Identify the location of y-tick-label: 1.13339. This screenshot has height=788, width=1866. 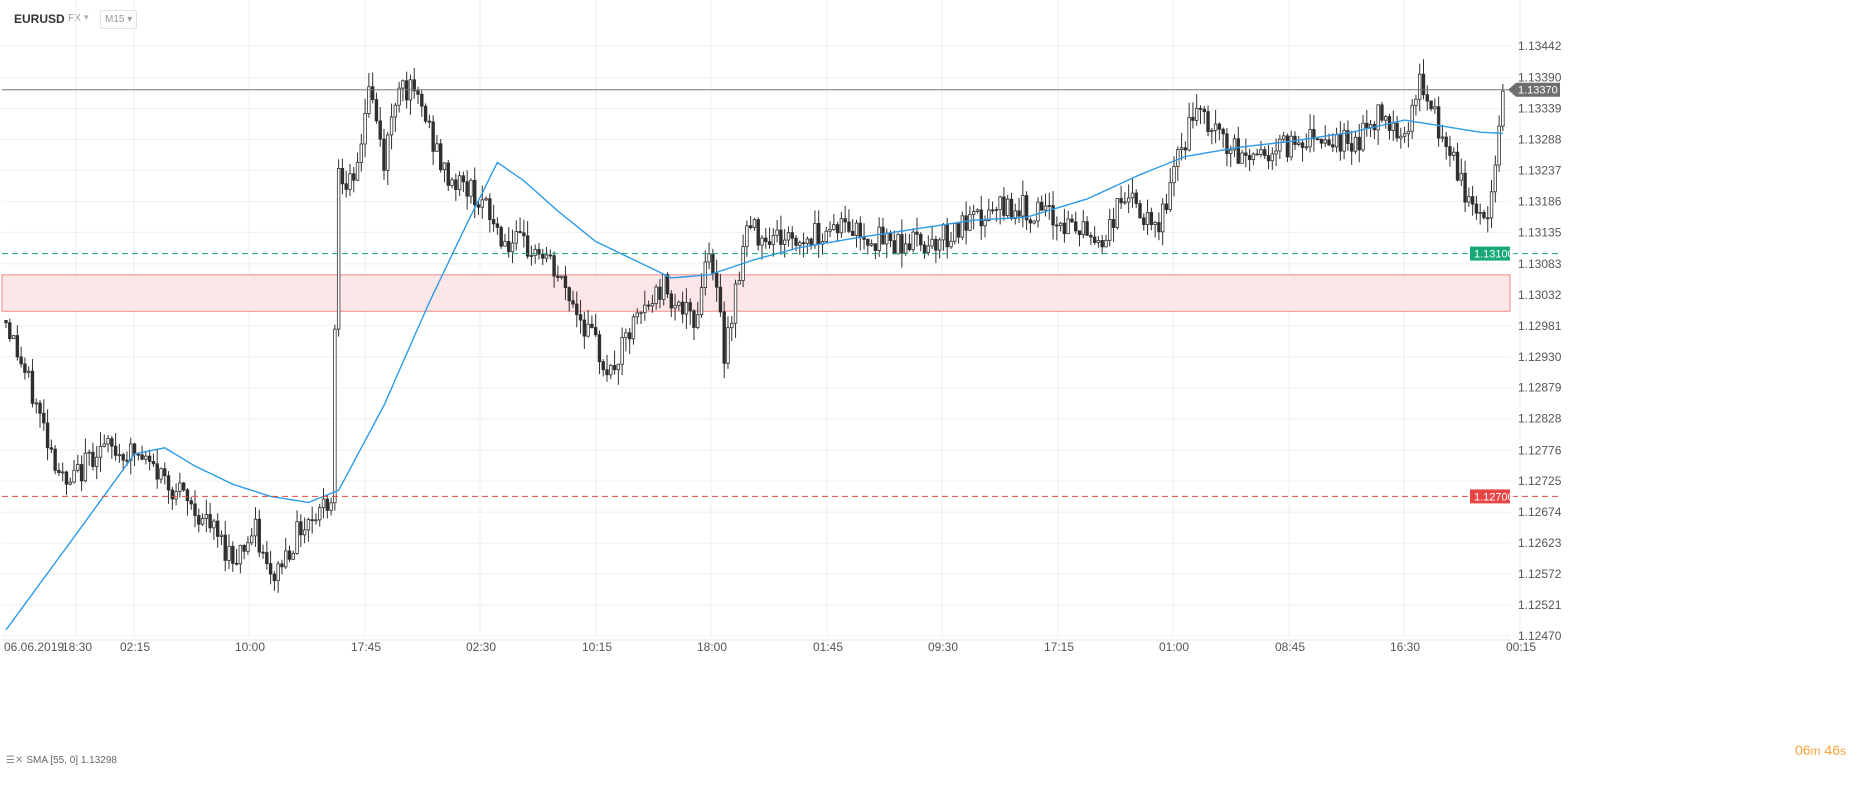
(1540, 109).